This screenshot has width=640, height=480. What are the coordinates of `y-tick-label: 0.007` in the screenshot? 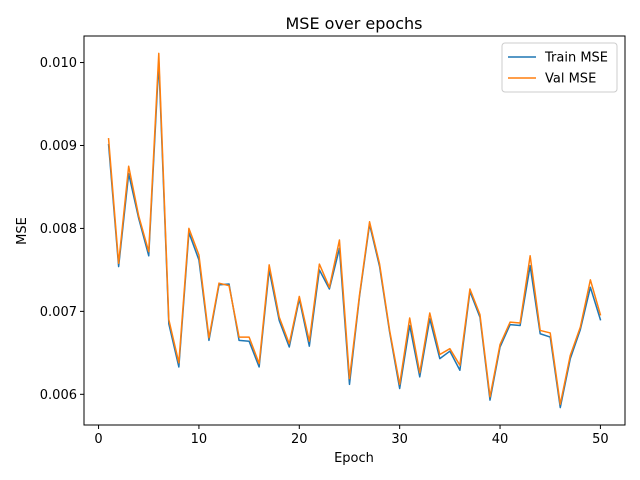 It's located at (58, 312).